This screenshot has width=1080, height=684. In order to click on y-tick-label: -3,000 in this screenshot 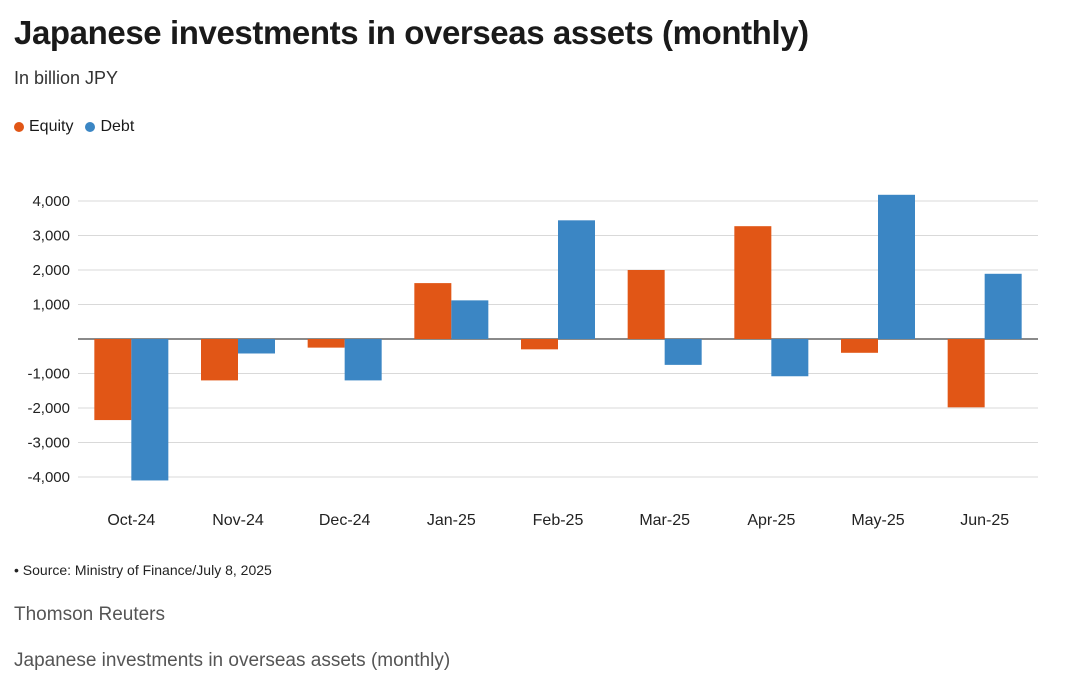, I will do `click(48, 443)`.